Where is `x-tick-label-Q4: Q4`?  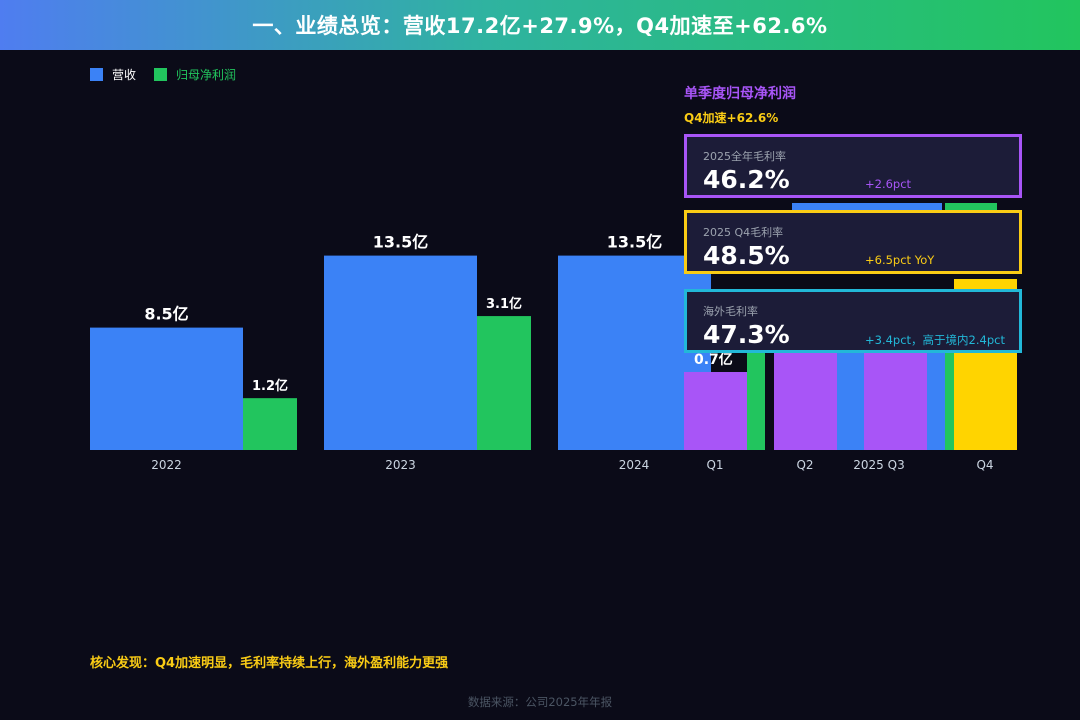
x-tick-label-Q4: Q4 is located at coordinates (984, 465).